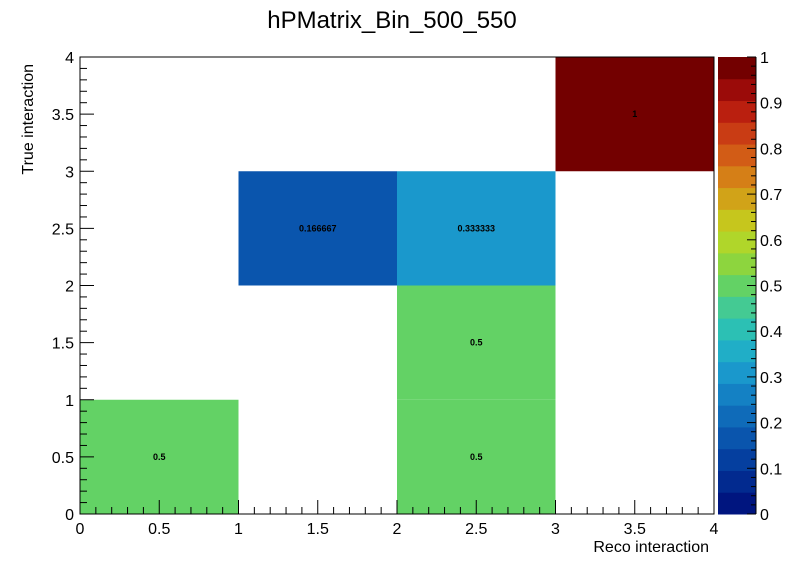 The height and width of the screenshot is (572, 796). Describe the element at coordinates (771, 241) in the screenshot. I see `z-tick-label: 0.6` at that location.